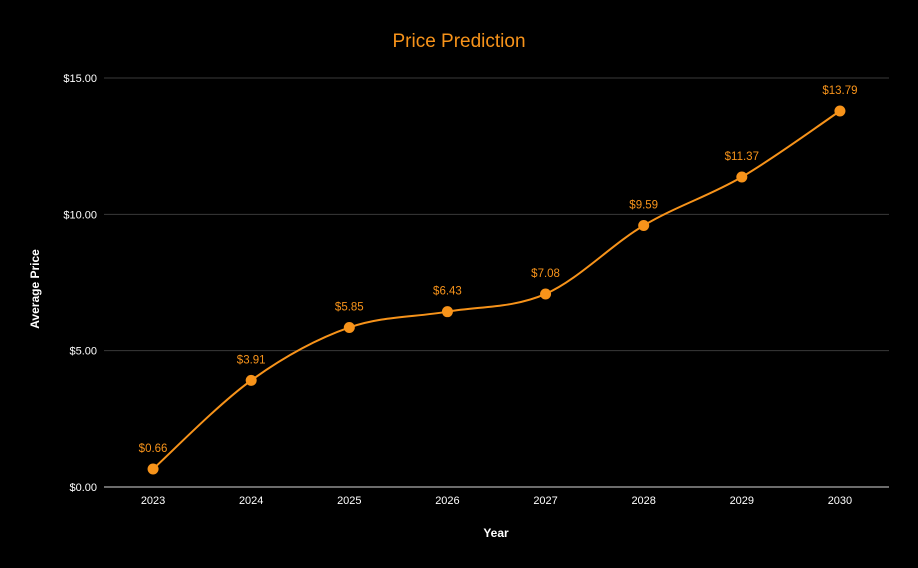 Image resolution: width=918 pixels, height=568 pixels. I want to click on data-label: $13.79, so click(839, 91).